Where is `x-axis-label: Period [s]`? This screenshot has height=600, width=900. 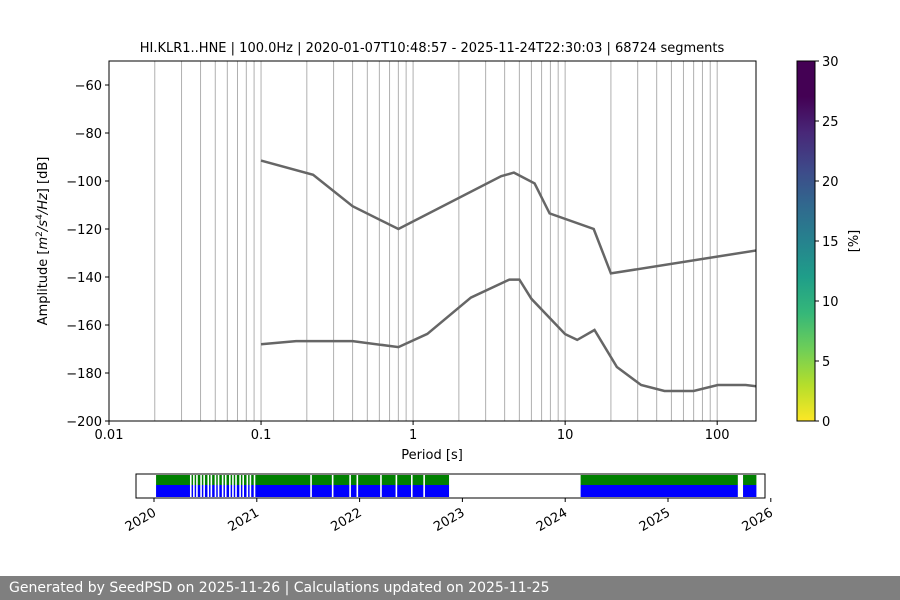
x-axis-label: Period [s] is located at coordinates (432, 455).